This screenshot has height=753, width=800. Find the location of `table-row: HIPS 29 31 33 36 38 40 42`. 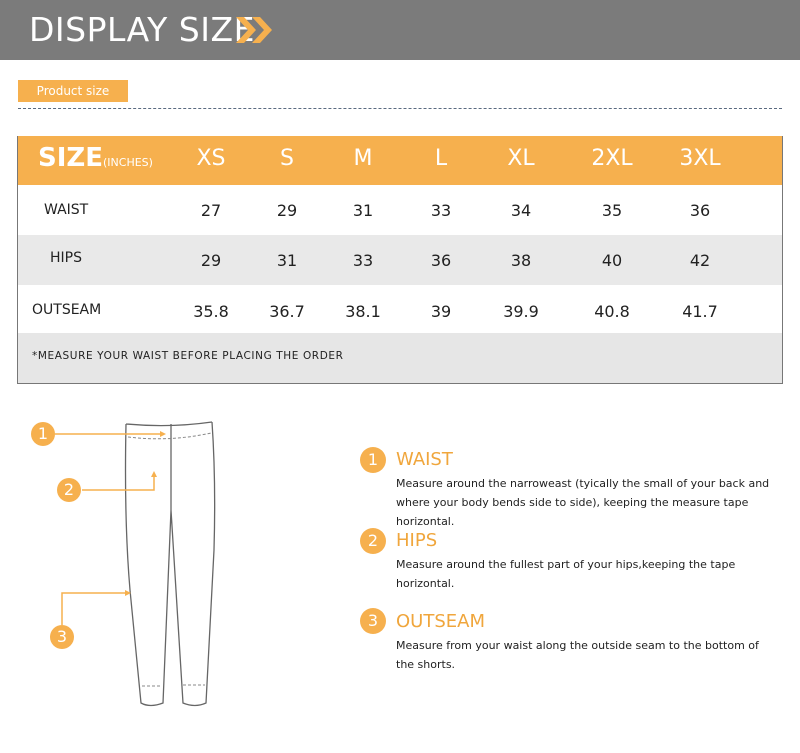

table-row: HIPS 29 31 33 36 38 40 42 is located at coordinates (400, 260).